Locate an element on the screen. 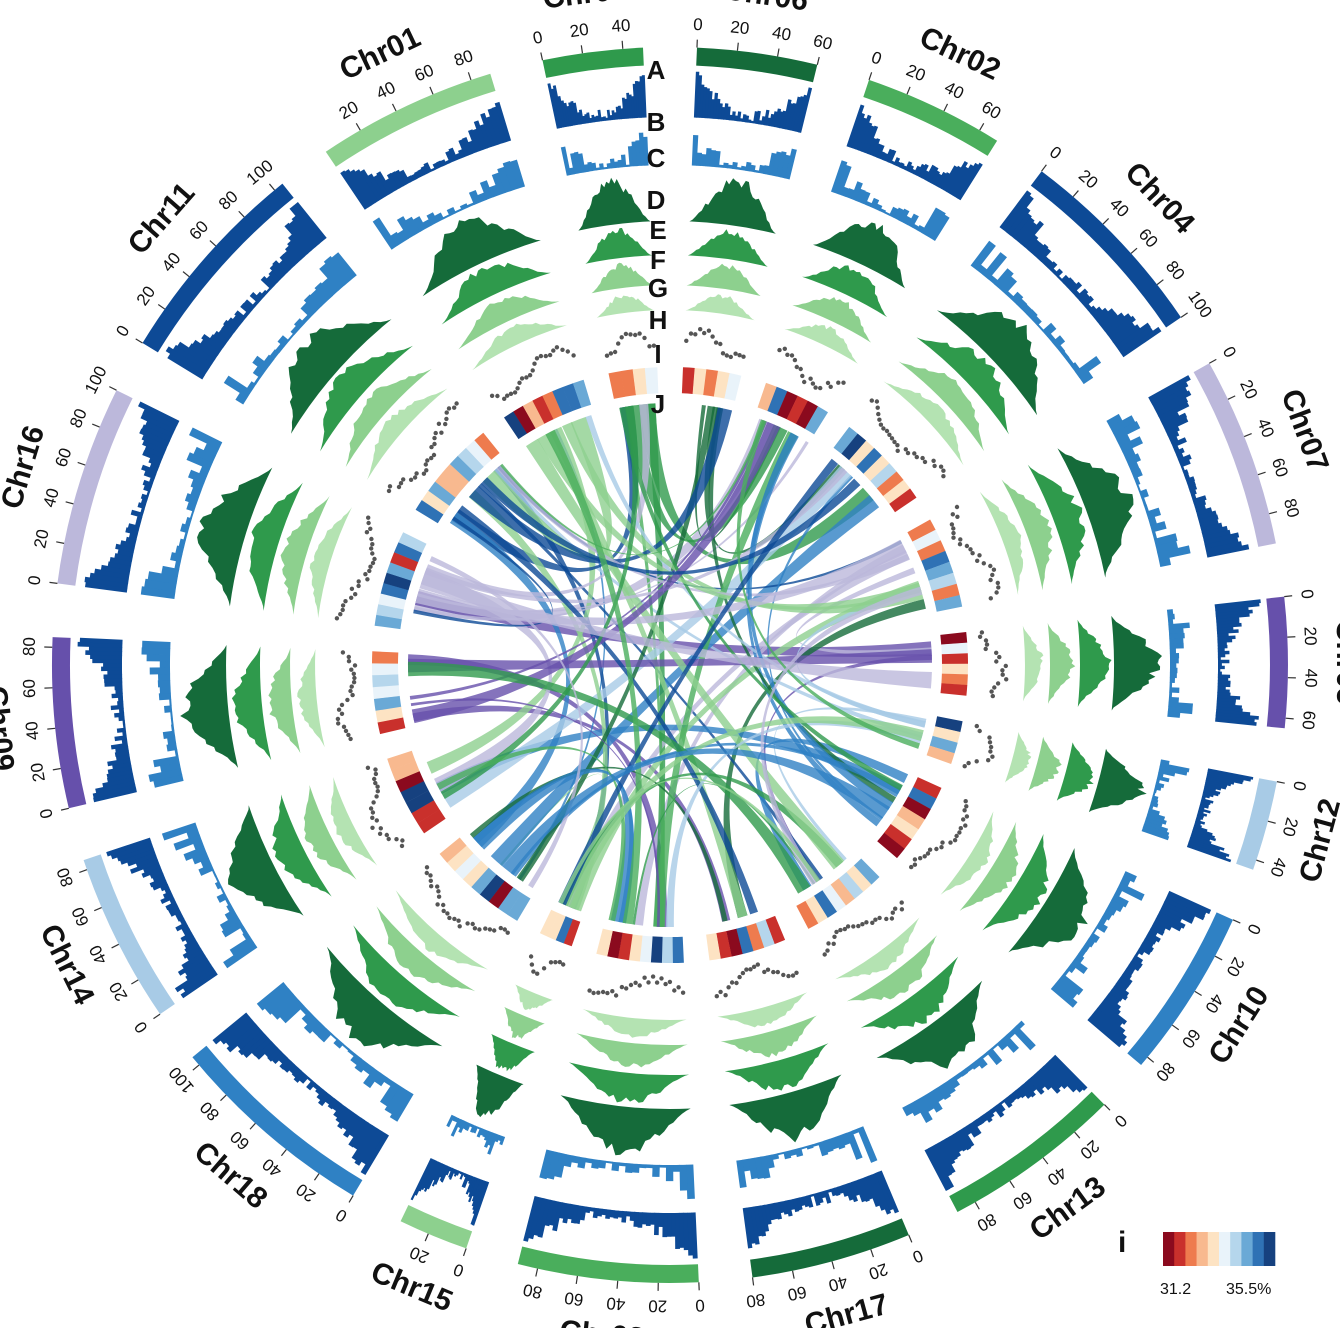 This screenshot has width=1340, height=1328. chr02-heat-bin is located at coordinates (777, 401).